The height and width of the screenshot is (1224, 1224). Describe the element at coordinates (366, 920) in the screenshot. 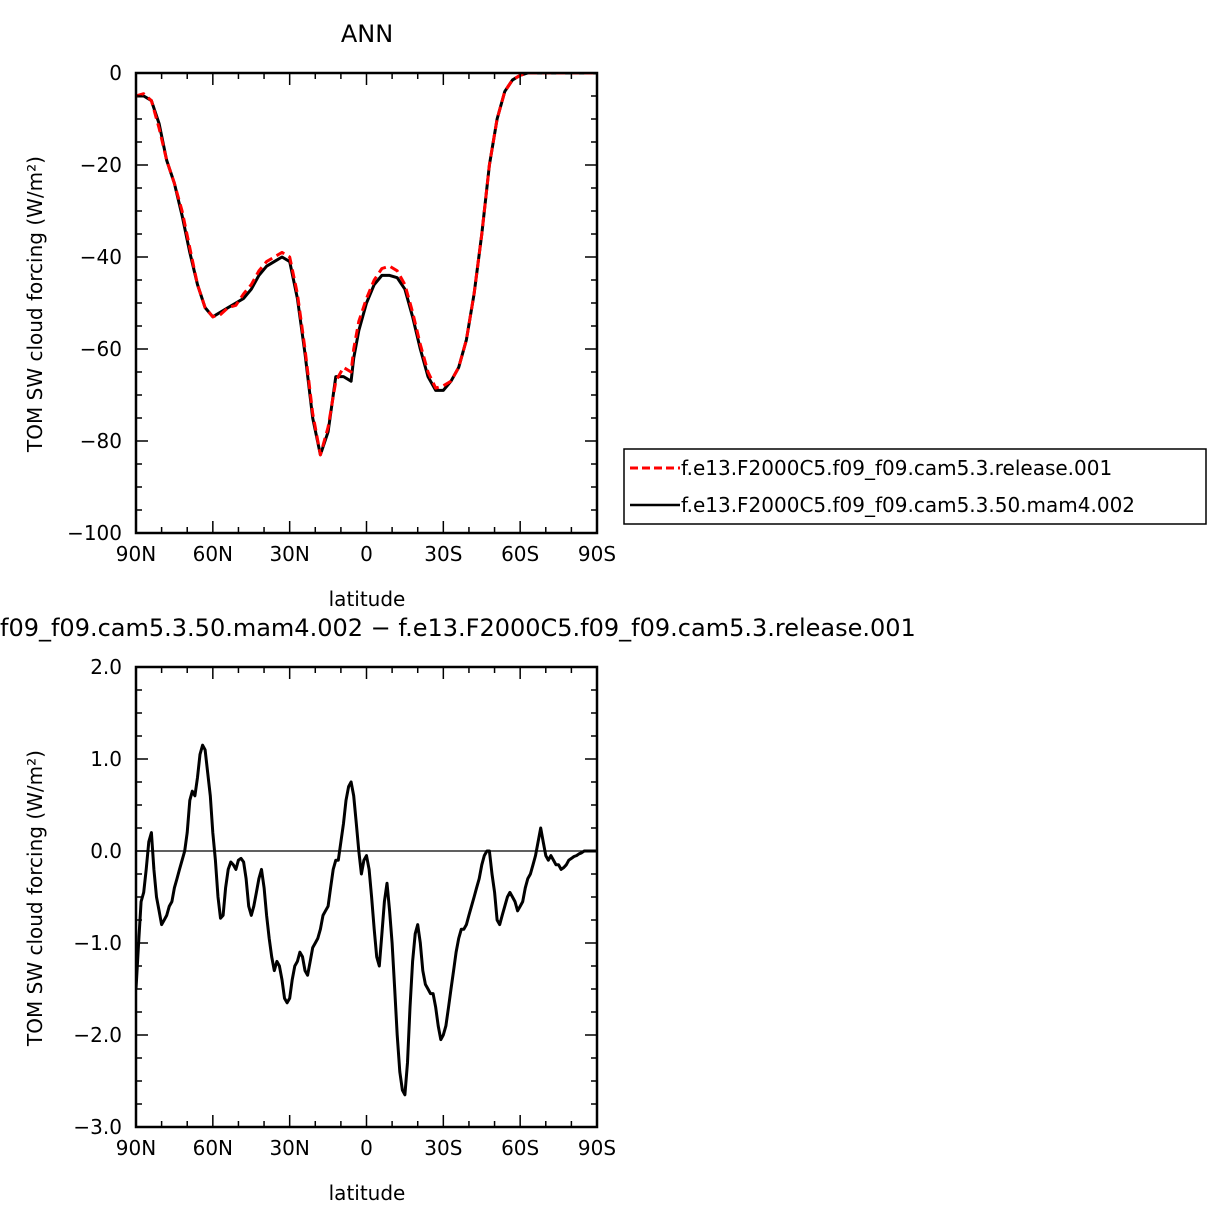

I see `series-line-difference` at that location.